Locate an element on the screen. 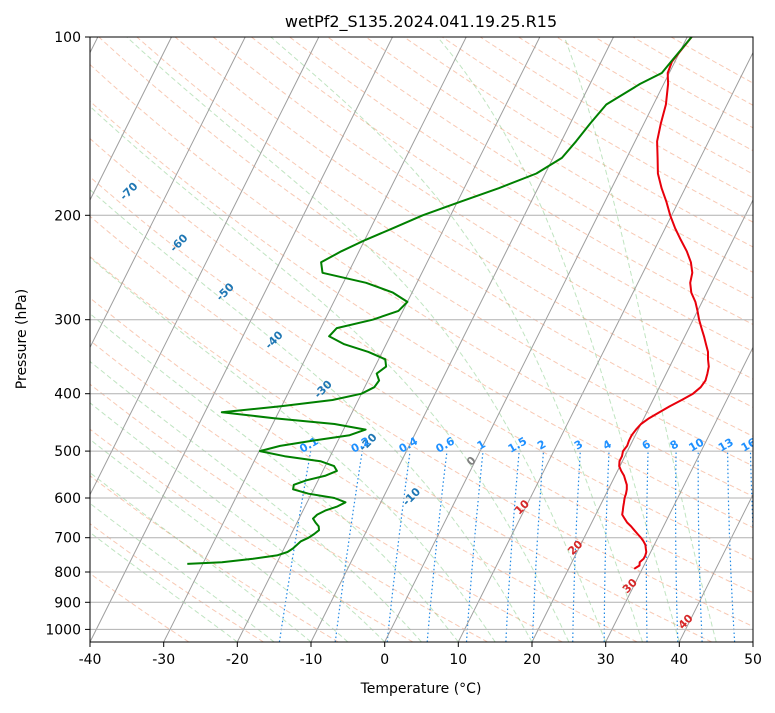  x-tick-label: 50 is located at coordinates (753, 660).